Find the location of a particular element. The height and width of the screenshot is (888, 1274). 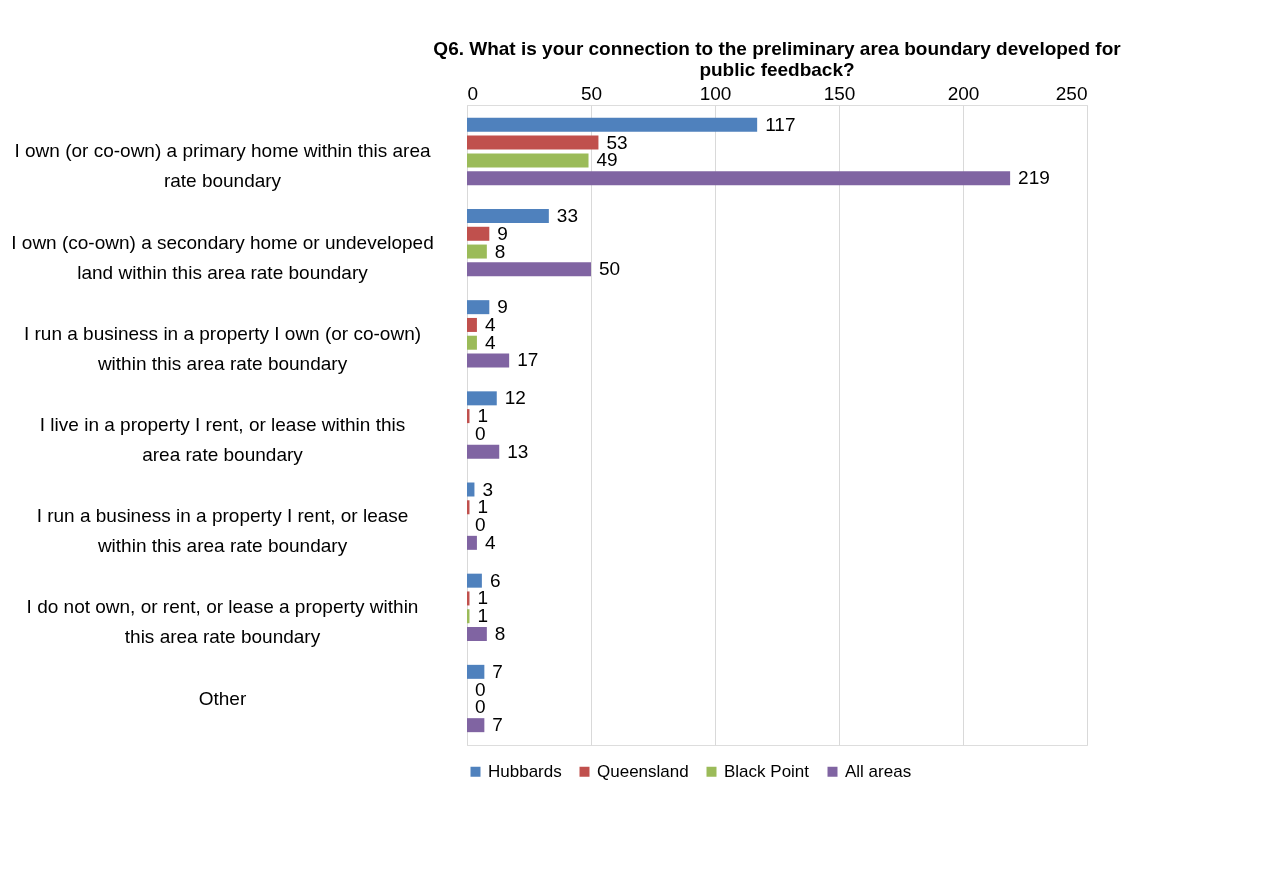

y-tick-label: I own (or co-own) a primary home within this area rate boundary is located at coordinates (222, 166).